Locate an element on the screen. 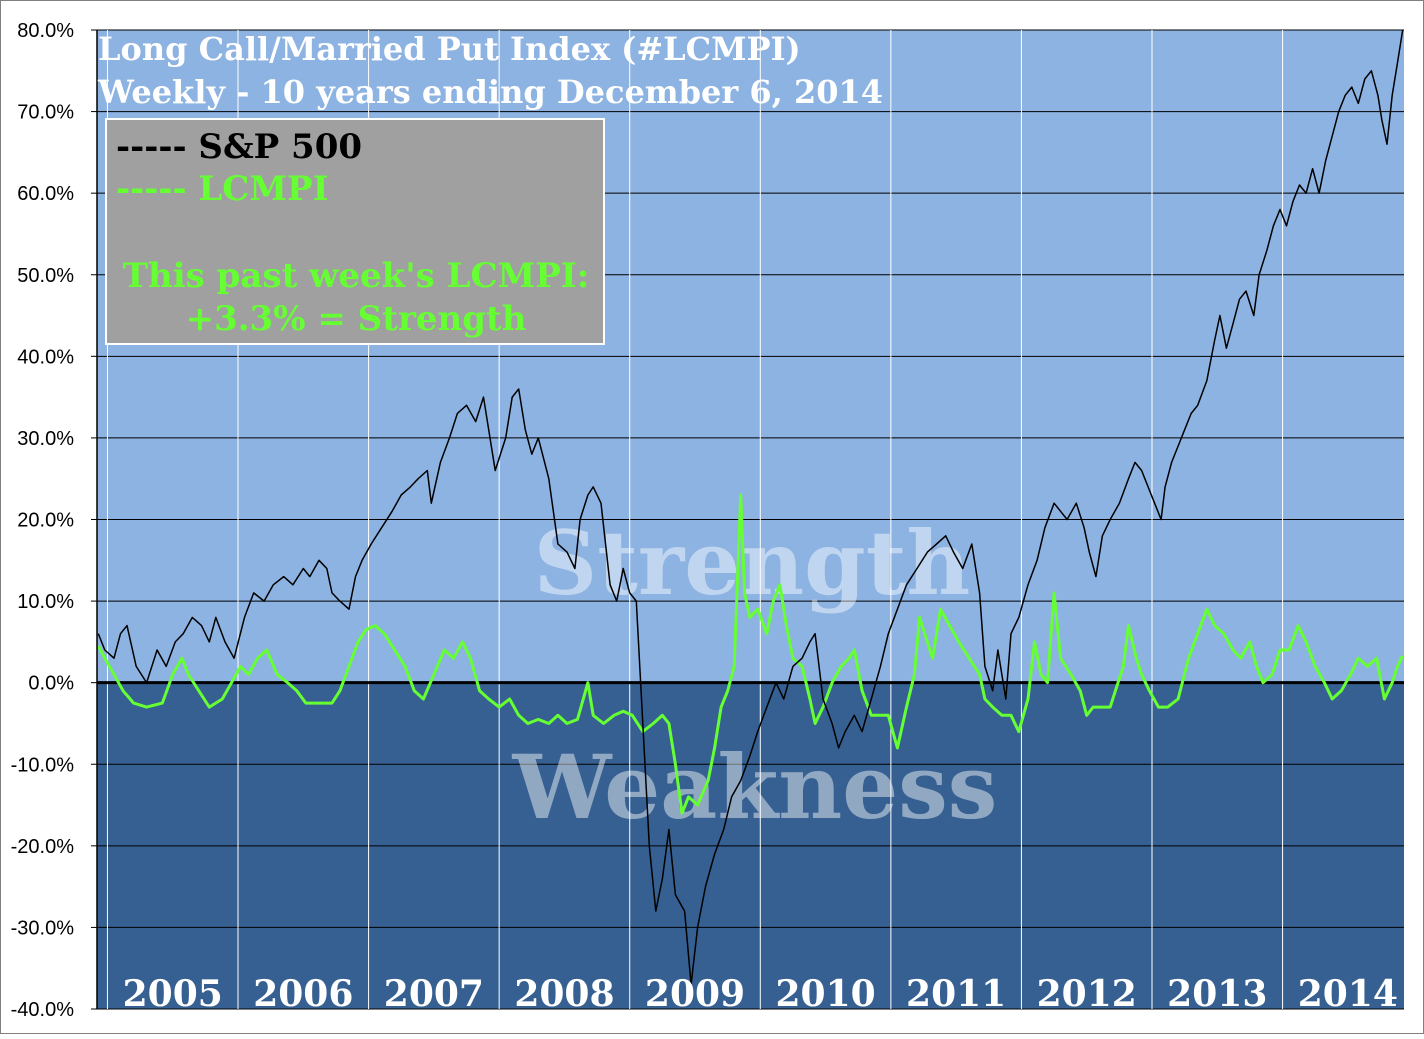 This screenshot has height=1039, width=1424. y-tick-label: 80.0% is located at coordinates (45, 31).